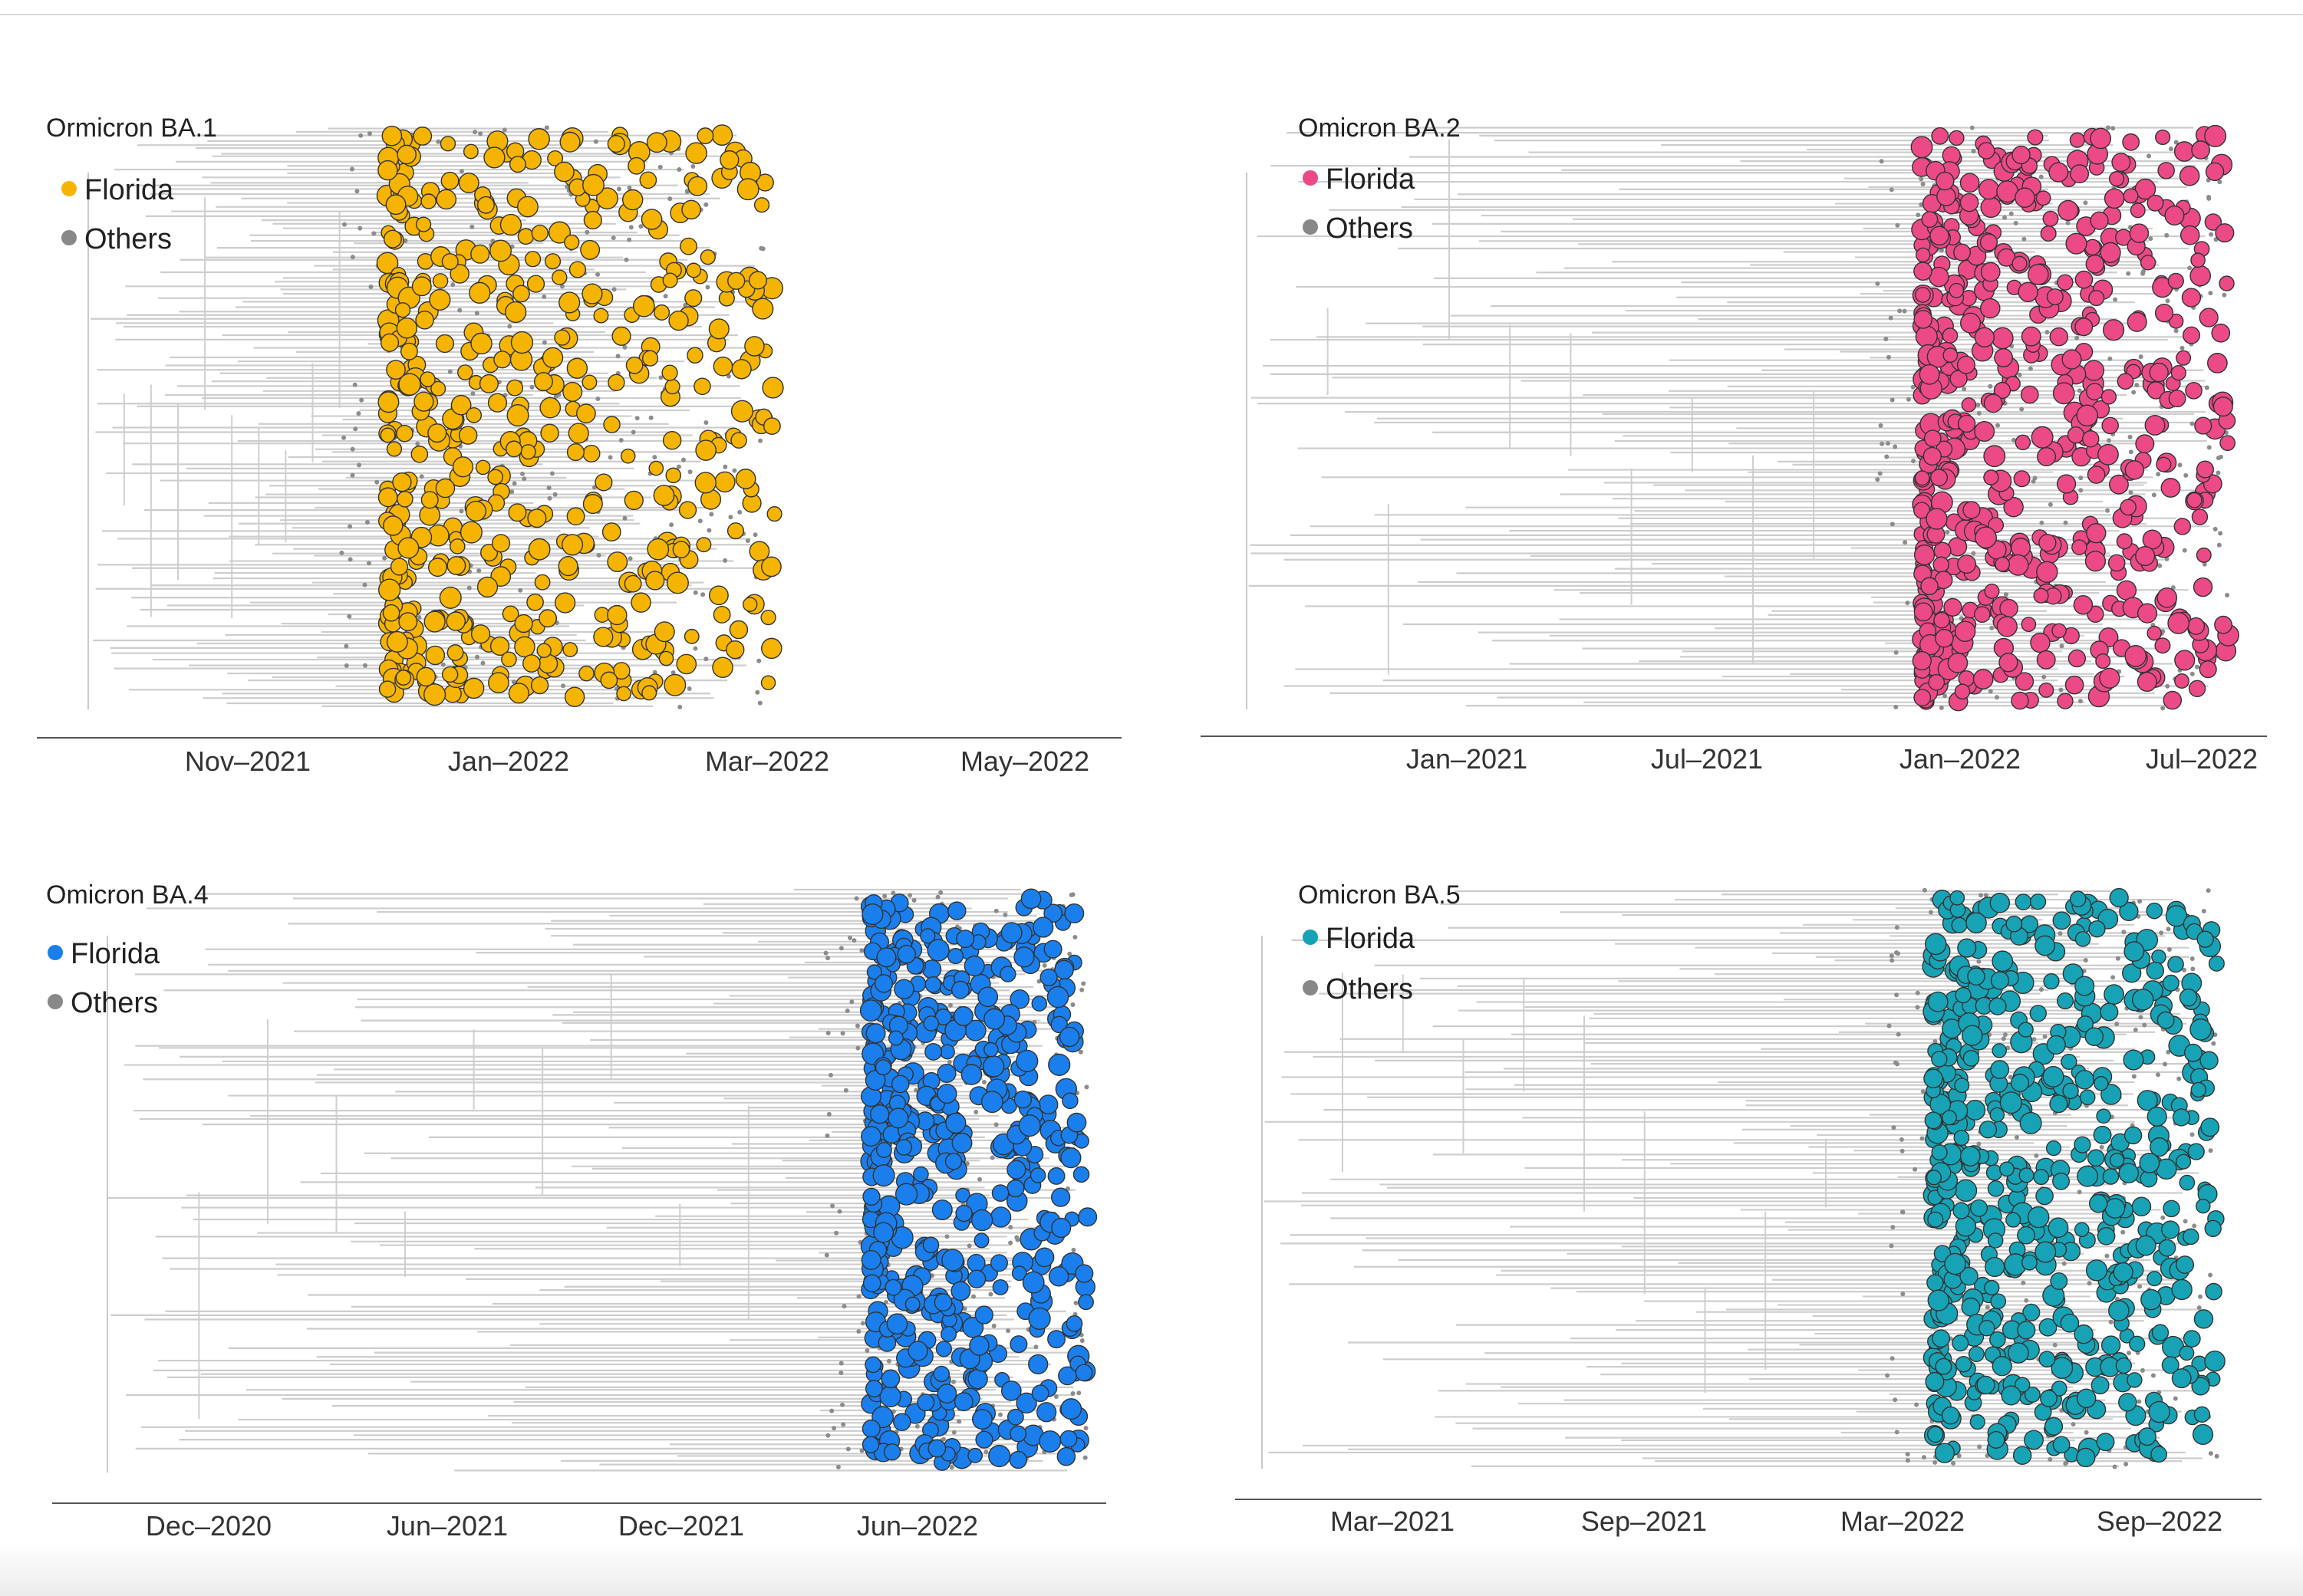 This screenshot has height=1596, width=2303. What do you see at coordinates (561, 416) in the screenshot?
I see `tip-points-ba1` at bounding box center [561, 416].